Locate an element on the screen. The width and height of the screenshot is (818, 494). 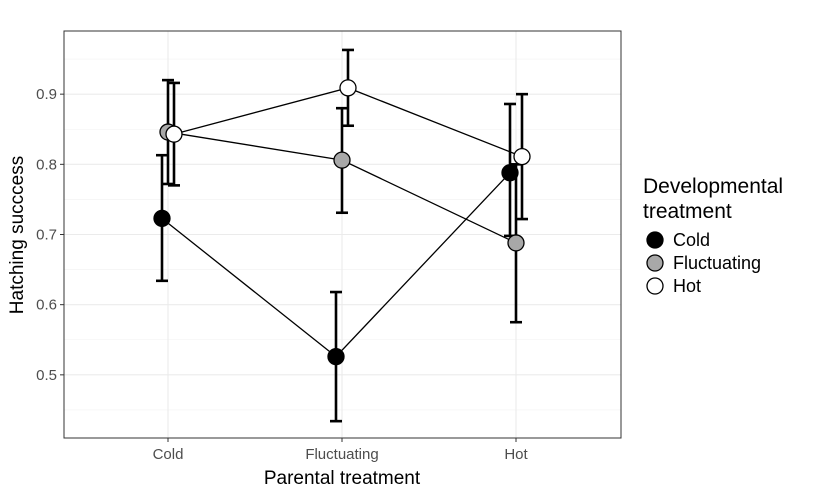
legend-item: Hot is located at coordinates (673, 286).